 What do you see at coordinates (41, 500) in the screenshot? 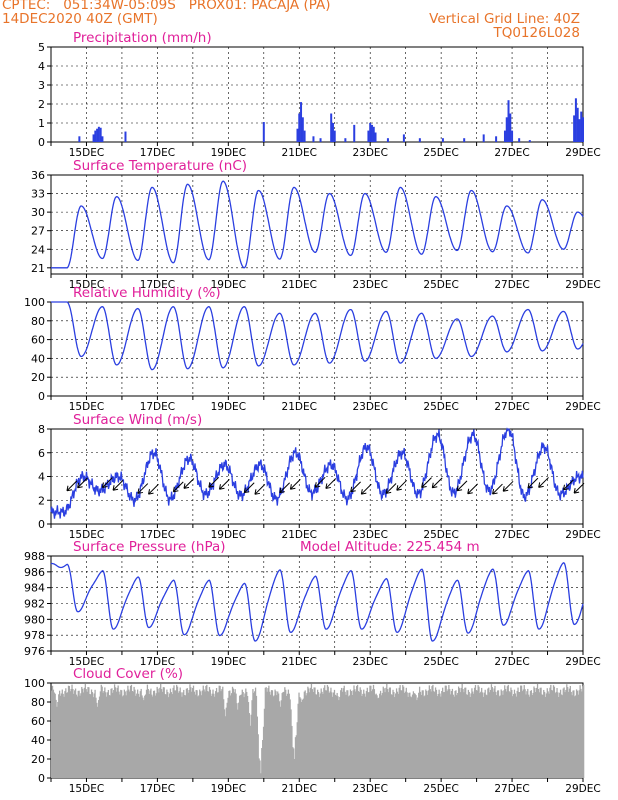
I see `y-tick-label: 2` at bounding box center [41, 500].